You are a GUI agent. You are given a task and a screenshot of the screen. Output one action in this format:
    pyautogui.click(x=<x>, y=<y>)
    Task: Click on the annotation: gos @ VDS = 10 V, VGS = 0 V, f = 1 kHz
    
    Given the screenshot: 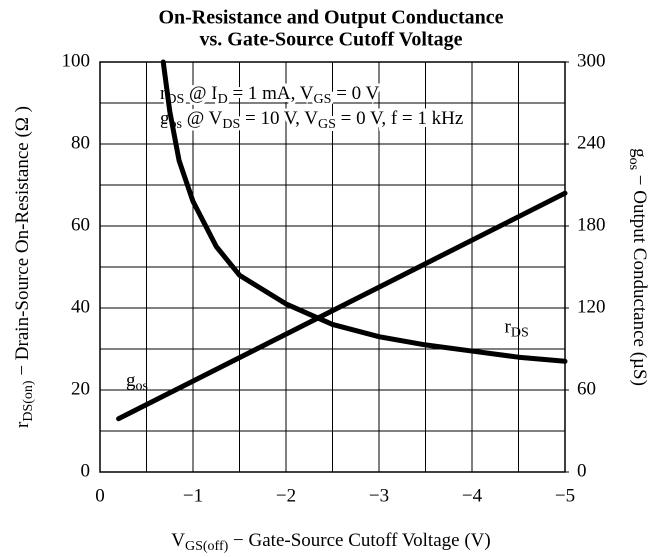 What is the action you would take?
    pyautogui.click(x=311, y=120)
    